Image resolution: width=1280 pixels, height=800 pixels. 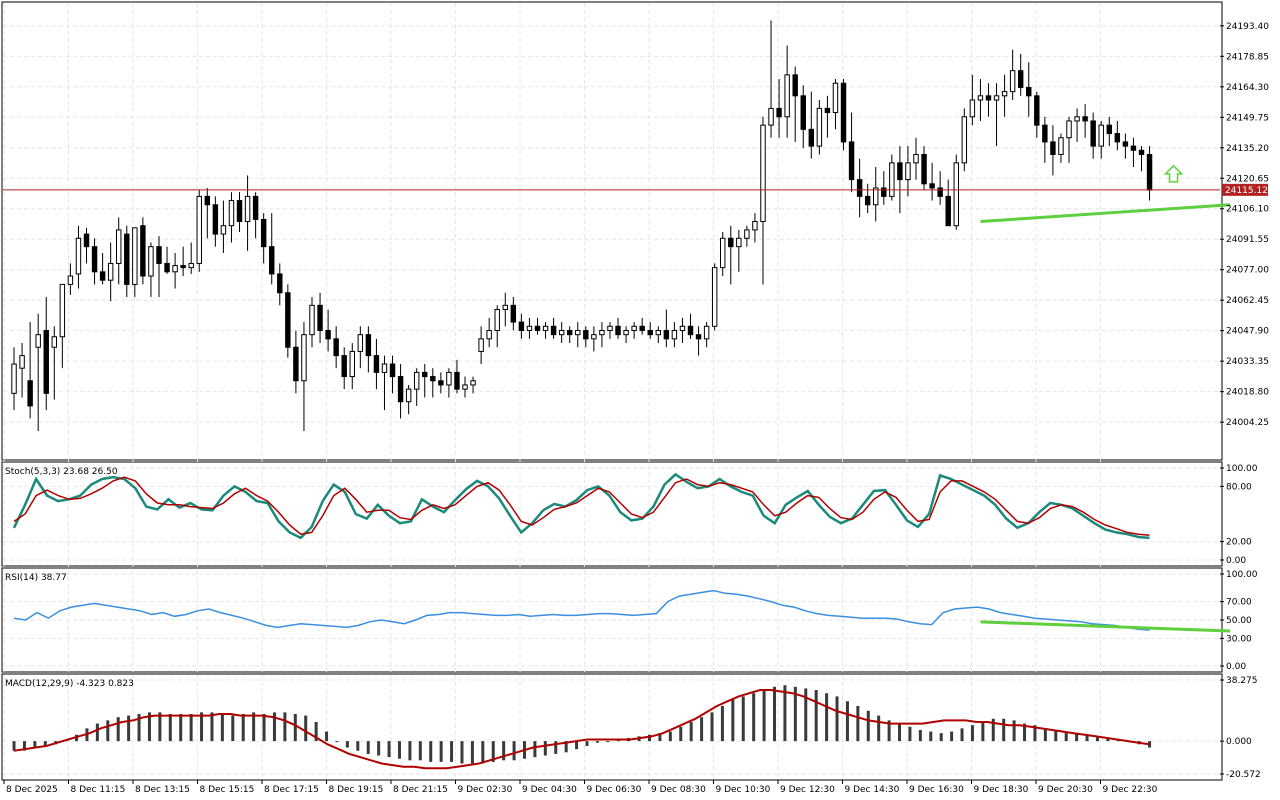 What do you see at coordinates (1239, 621) in the screenshot?
I see `rsi-tick-label: 50.00` at bounding box center [1239, 621].